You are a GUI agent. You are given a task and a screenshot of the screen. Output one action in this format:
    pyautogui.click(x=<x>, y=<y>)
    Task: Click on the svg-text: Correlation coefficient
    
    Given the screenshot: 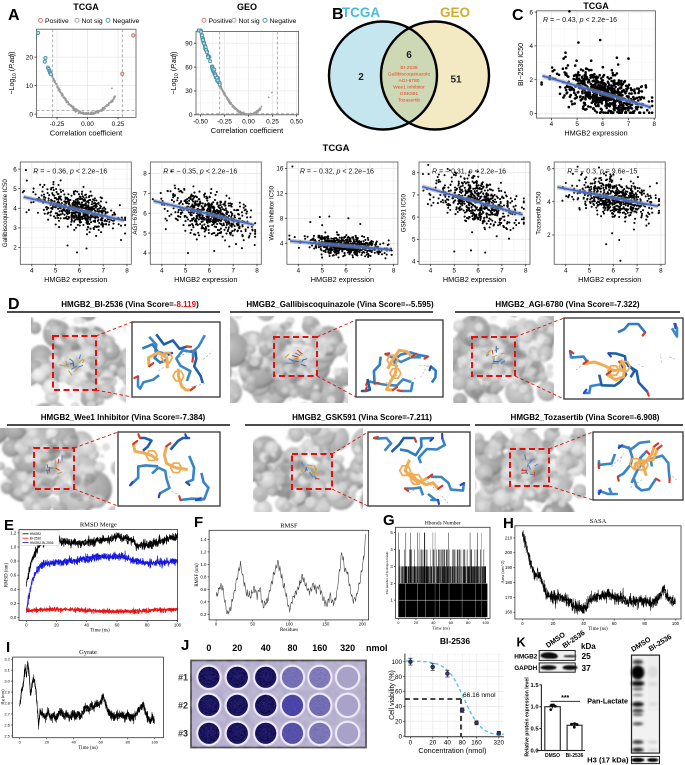 What is the action you would take?
    pyautogui.click(x=247, y=130)
    